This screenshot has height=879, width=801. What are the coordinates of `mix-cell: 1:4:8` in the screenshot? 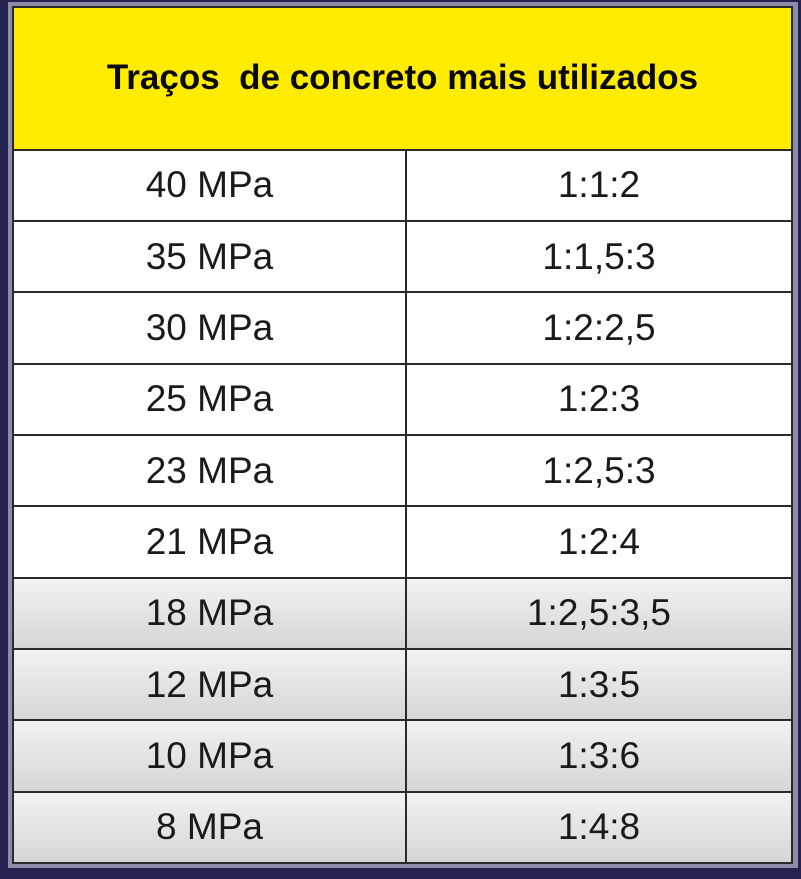 It's located at (599, 827).